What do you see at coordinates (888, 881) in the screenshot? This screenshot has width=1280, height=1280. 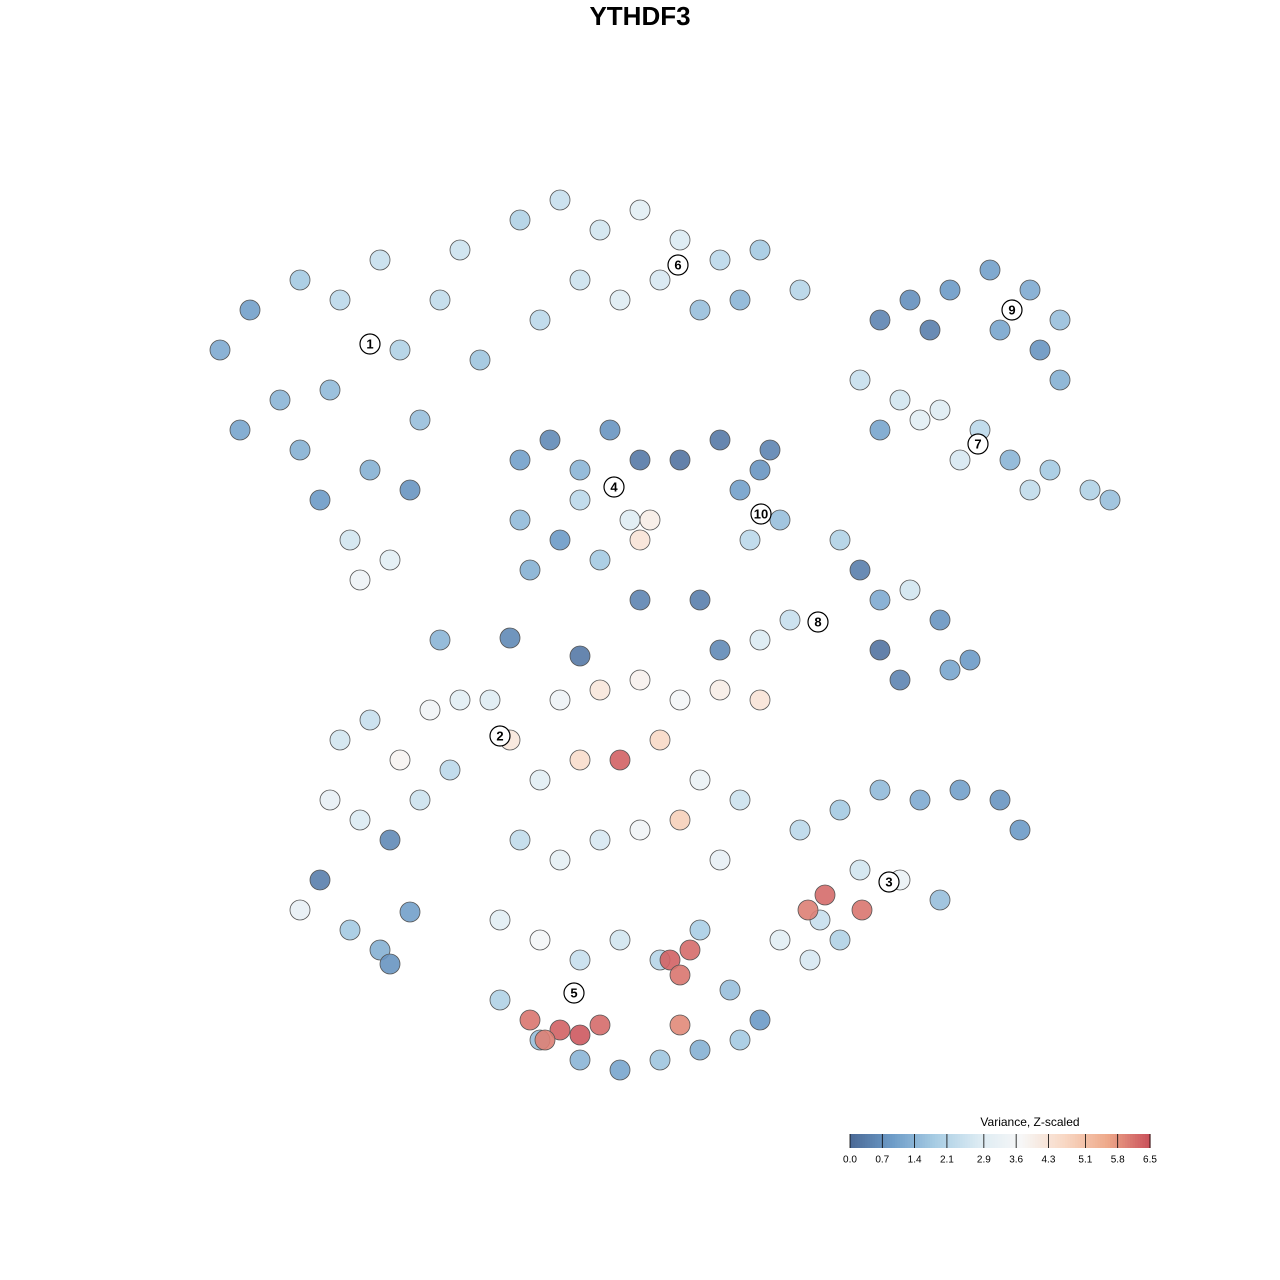 I see `cluster-label: 3` at bounding box center [888, 881].